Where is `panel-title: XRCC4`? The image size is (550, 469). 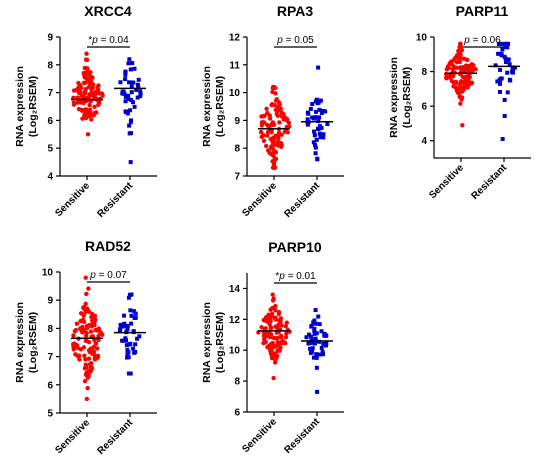 panel-title: XRCC4 is located at coordinates (108, 11).